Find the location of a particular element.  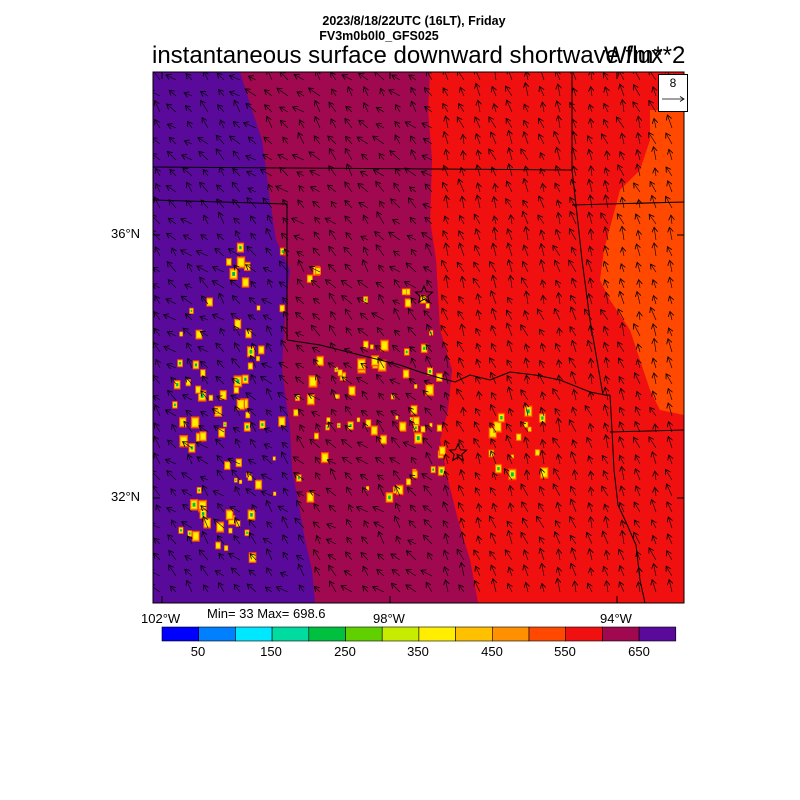

valid-time-label: 2023/8/18/22UTC (16LT), Friday is located at coordinates (414, 21).